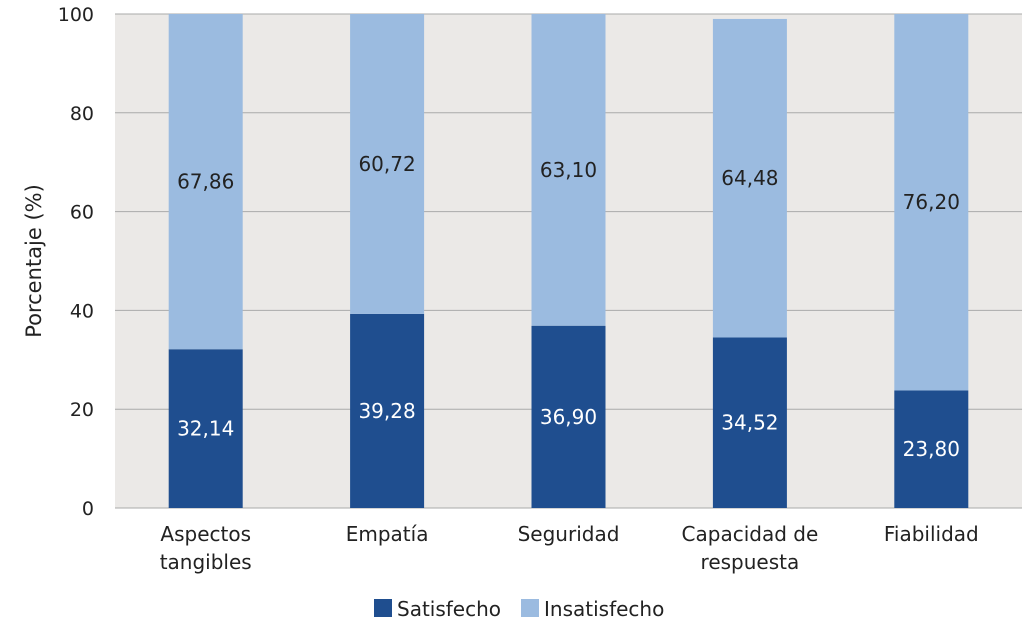 The image size is (1022, 632). I want to click on x-tick-label: Aspectos, so click(205, 534).